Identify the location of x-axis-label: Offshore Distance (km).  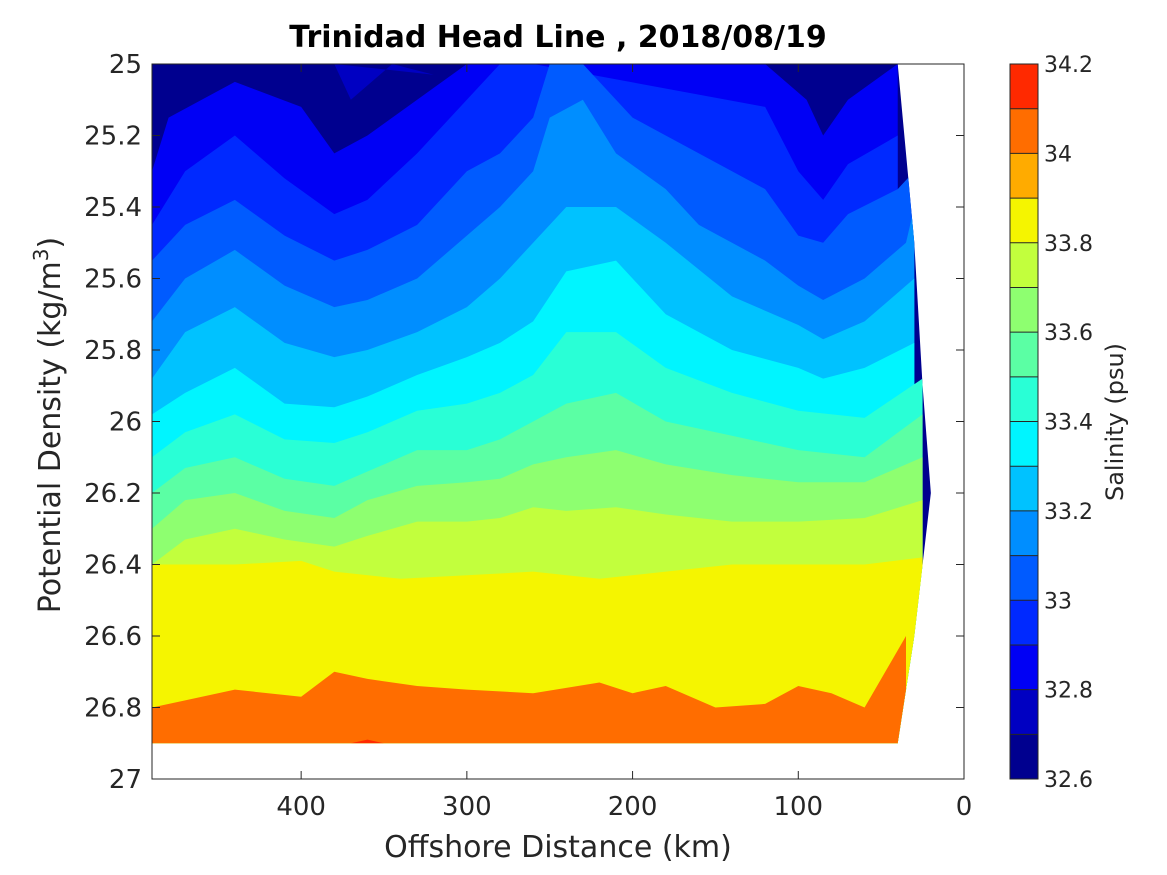
(558, 847).